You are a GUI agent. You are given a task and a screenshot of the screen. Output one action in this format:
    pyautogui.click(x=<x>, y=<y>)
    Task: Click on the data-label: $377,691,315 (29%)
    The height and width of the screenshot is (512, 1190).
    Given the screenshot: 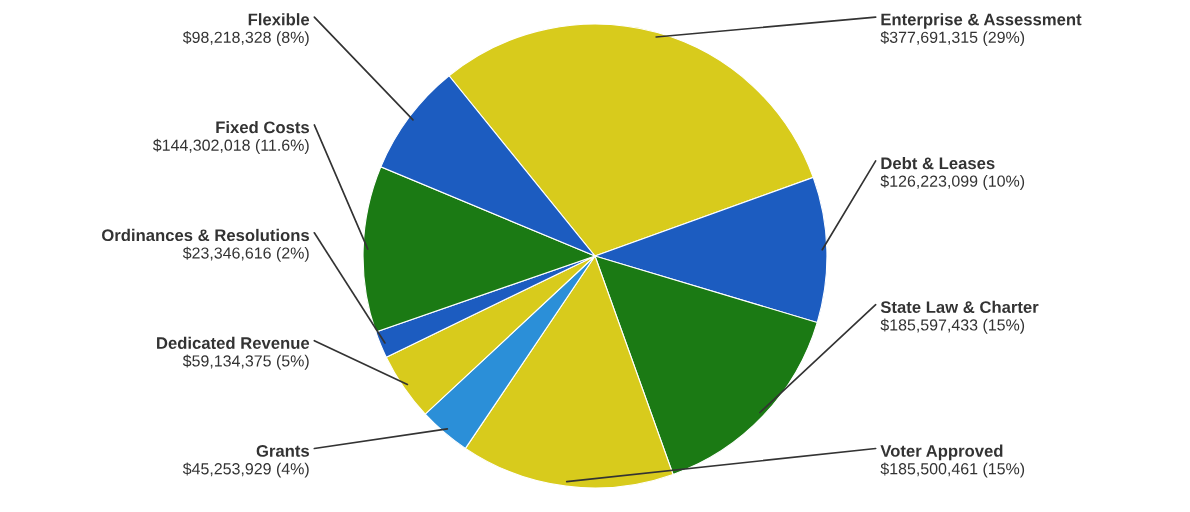 What is the action you would take?
    pyautogui.click(x=952, y=38)
    